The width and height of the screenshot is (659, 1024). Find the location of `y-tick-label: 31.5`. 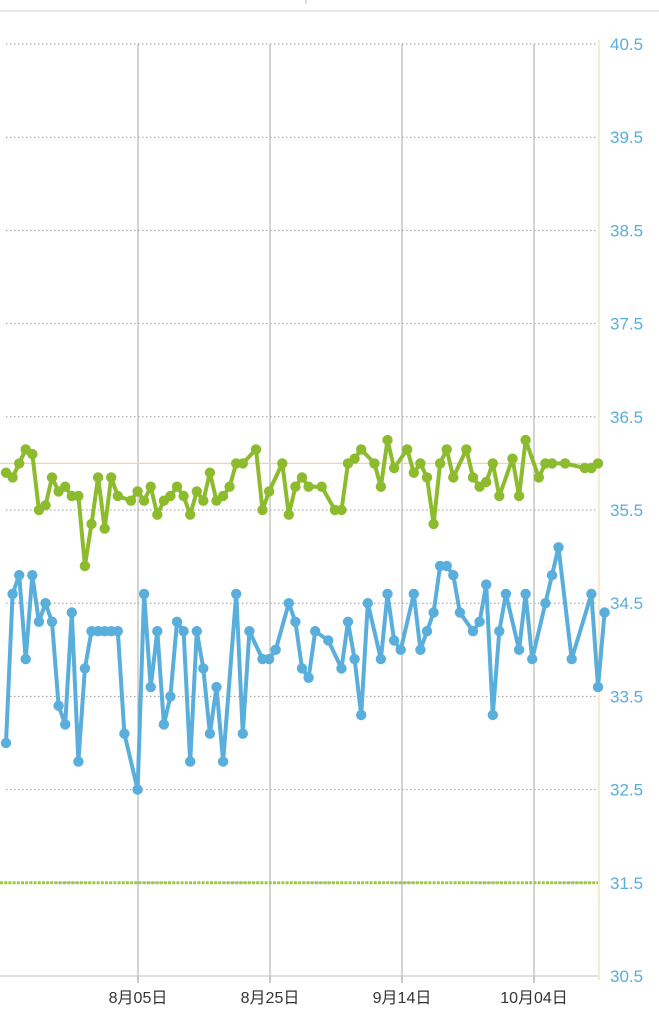

y-tick-label: 31.5 is located at coordinates (626, 883).